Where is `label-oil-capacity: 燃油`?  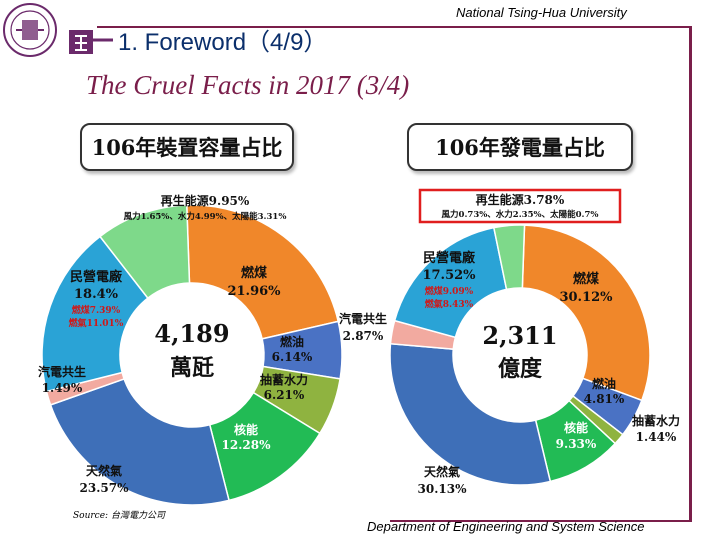 label-oil-capacity: 燃油 is located at coordinates (292, 341).